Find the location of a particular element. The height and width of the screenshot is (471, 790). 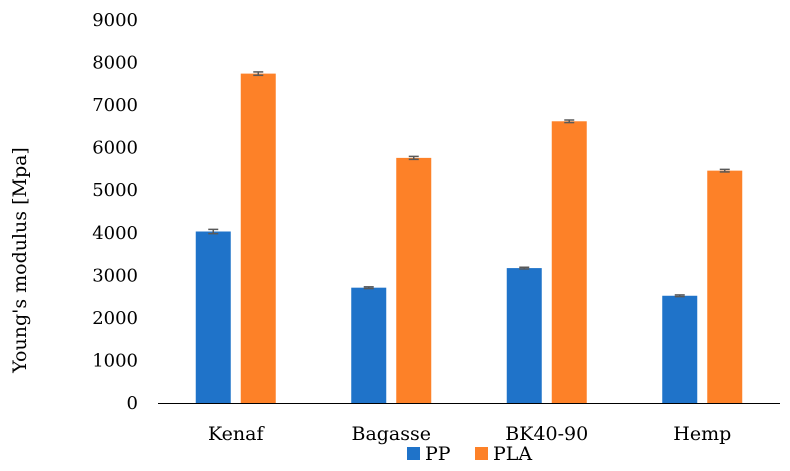

bar-pla-hemp is located at coordinates (725, 286).